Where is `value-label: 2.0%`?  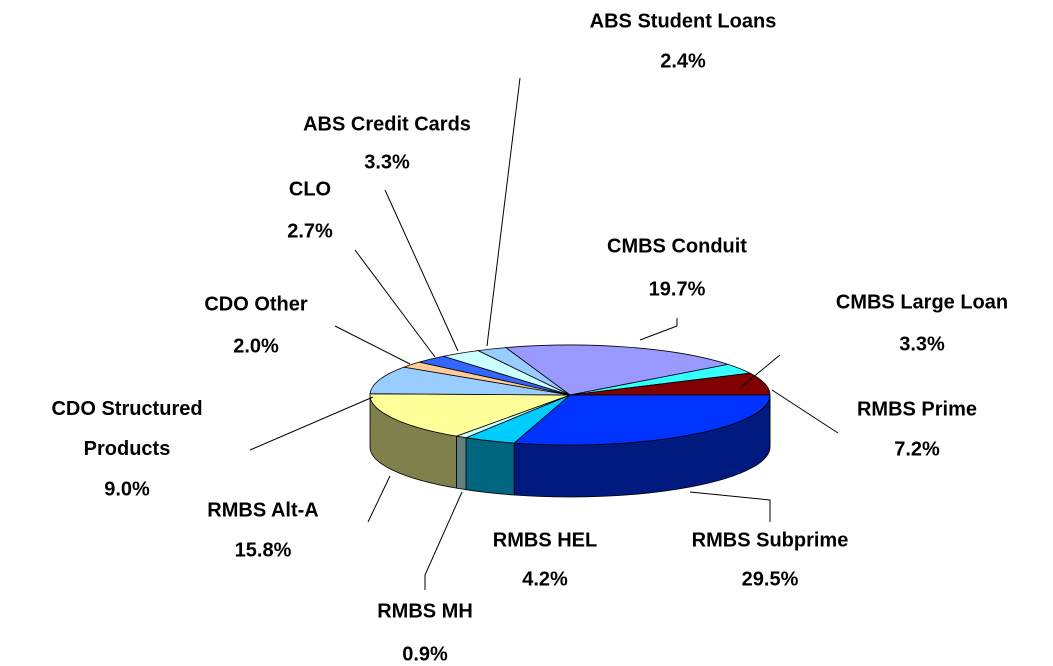
value-label: 2.0% is located at coordinates (256, 346).